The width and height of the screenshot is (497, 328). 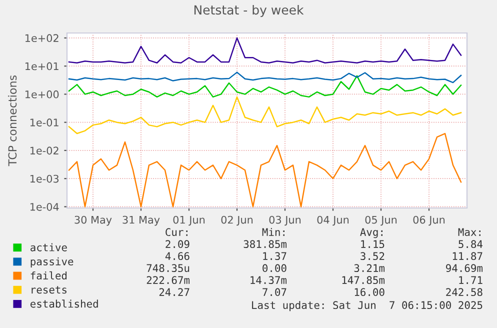 What do you see at coordinates (12, 120) in the screenshot?
I see `y-axis-title: TCP connections` at bounding box center [12, 120].